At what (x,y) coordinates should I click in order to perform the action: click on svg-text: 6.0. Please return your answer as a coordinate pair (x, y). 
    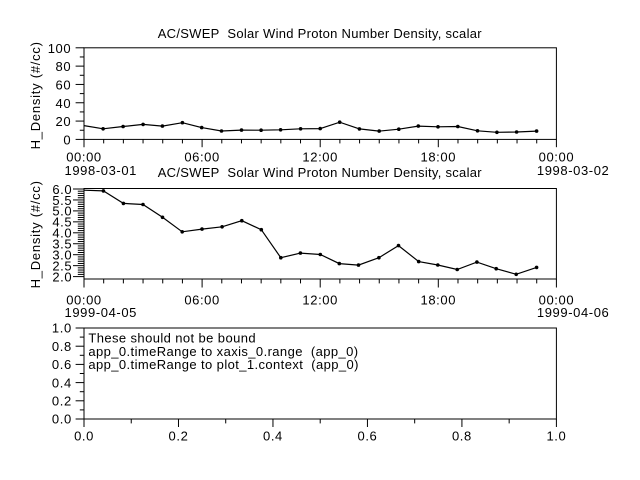
    Looking at the image, I should click on (62, 189).